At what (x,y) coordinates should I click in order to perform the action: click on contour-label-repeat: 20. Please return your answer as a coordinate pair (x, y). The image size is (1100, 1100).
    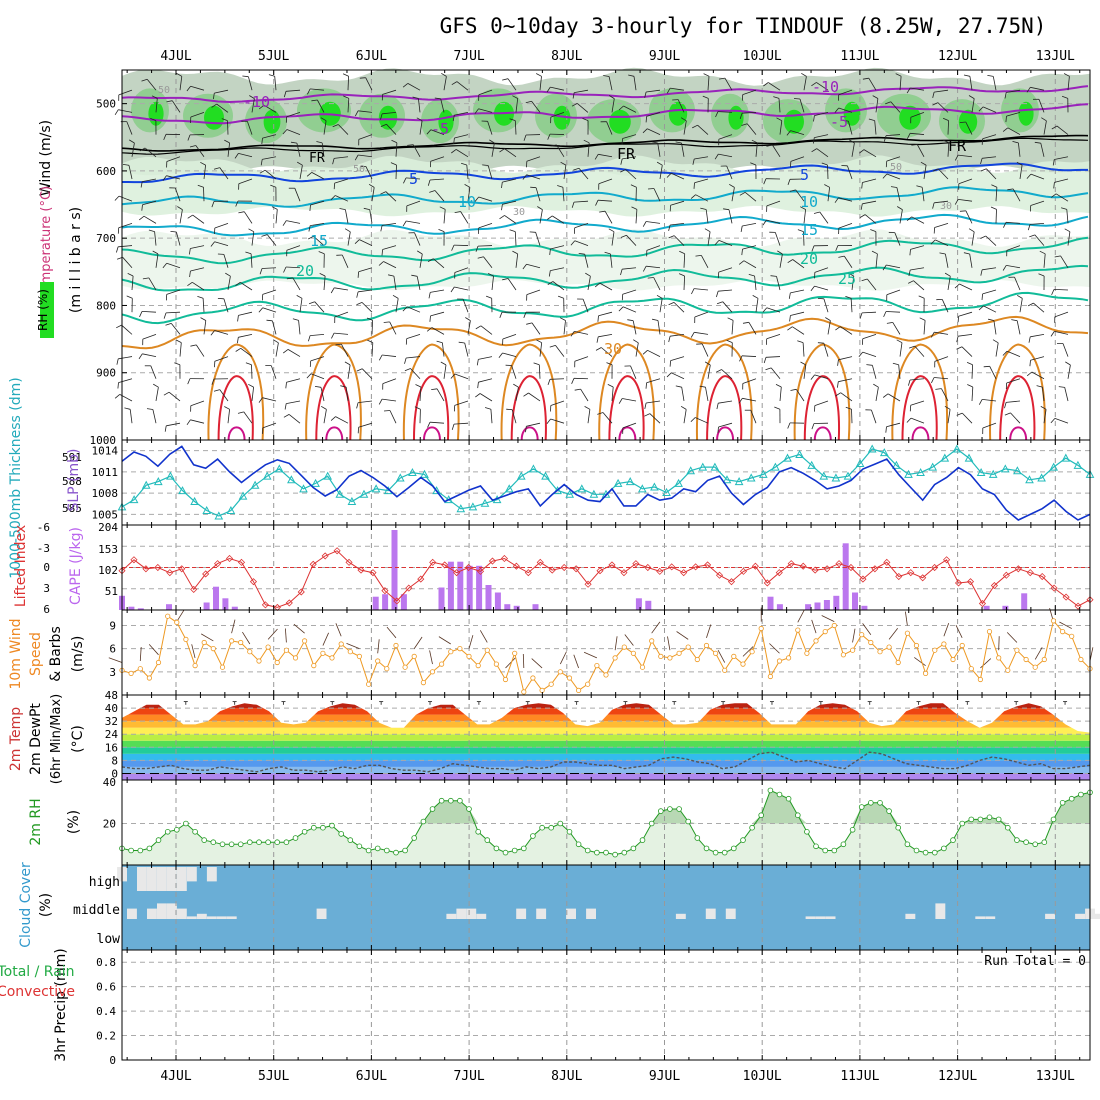
    Looking at the image, I should click on (809, 259).